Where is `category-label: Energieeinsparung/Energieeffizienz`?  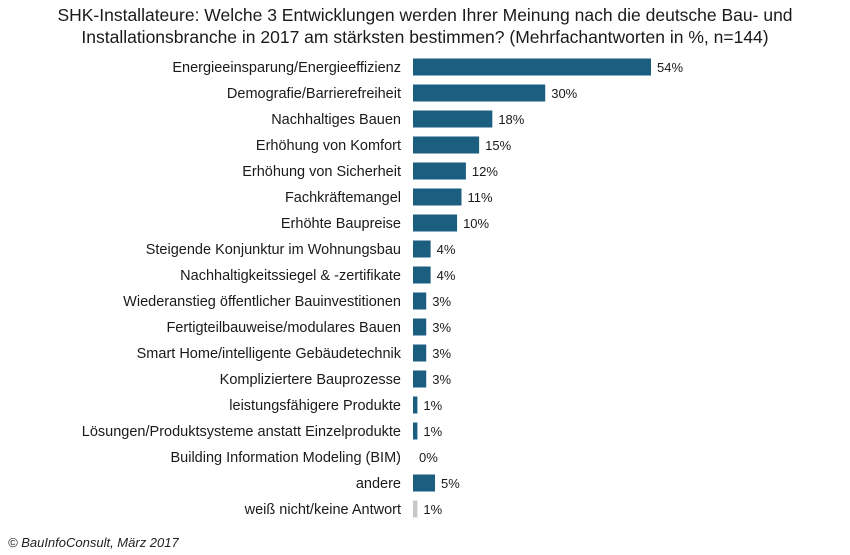
category-label: Energieeinsparung/Energieeffizienz is located at coordinates (286, 68).